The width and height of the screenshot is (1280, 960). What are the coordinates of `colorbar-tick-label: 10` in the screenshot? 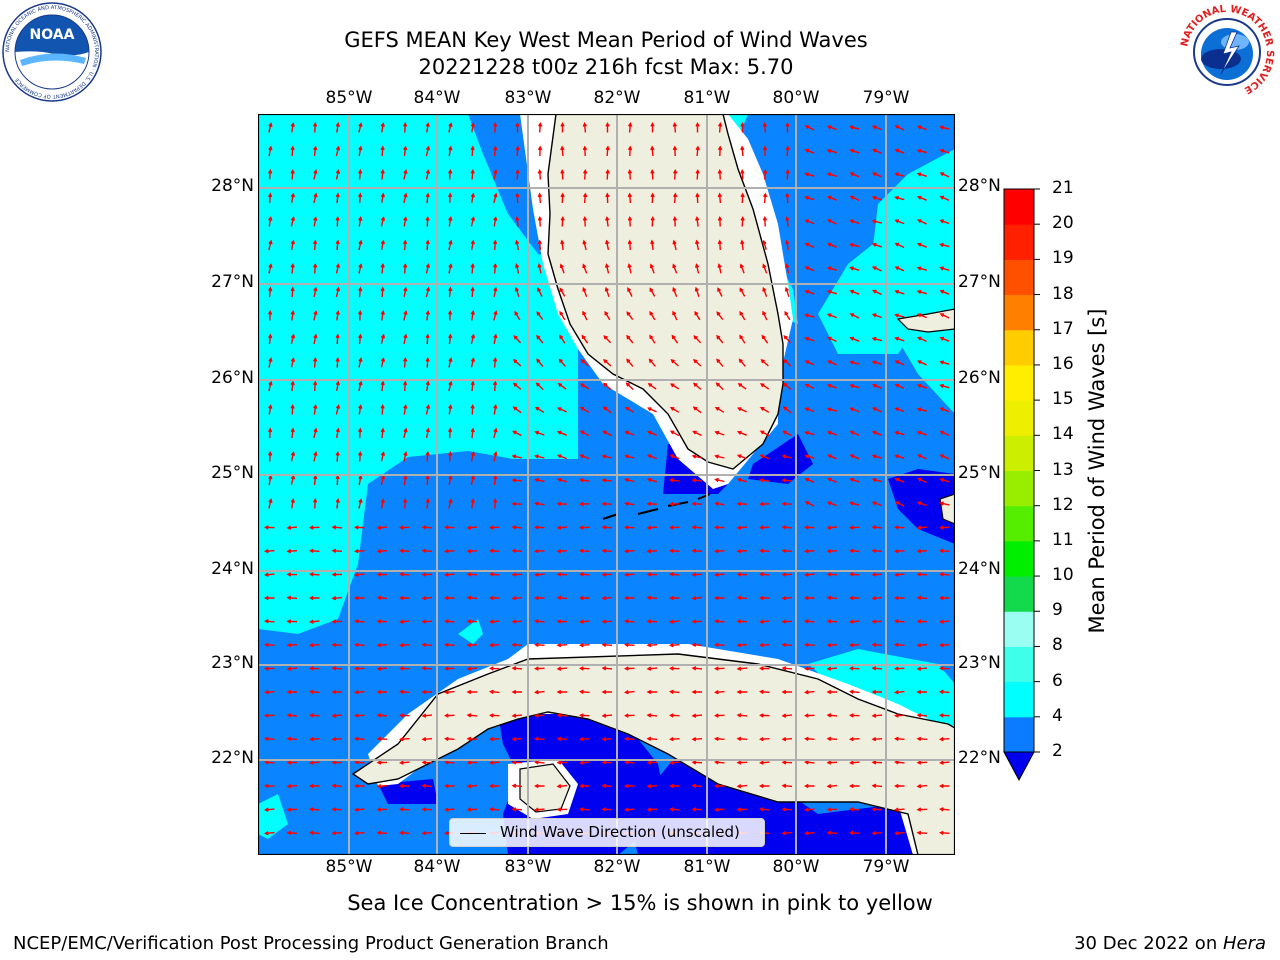 It's located at (1063, 575).